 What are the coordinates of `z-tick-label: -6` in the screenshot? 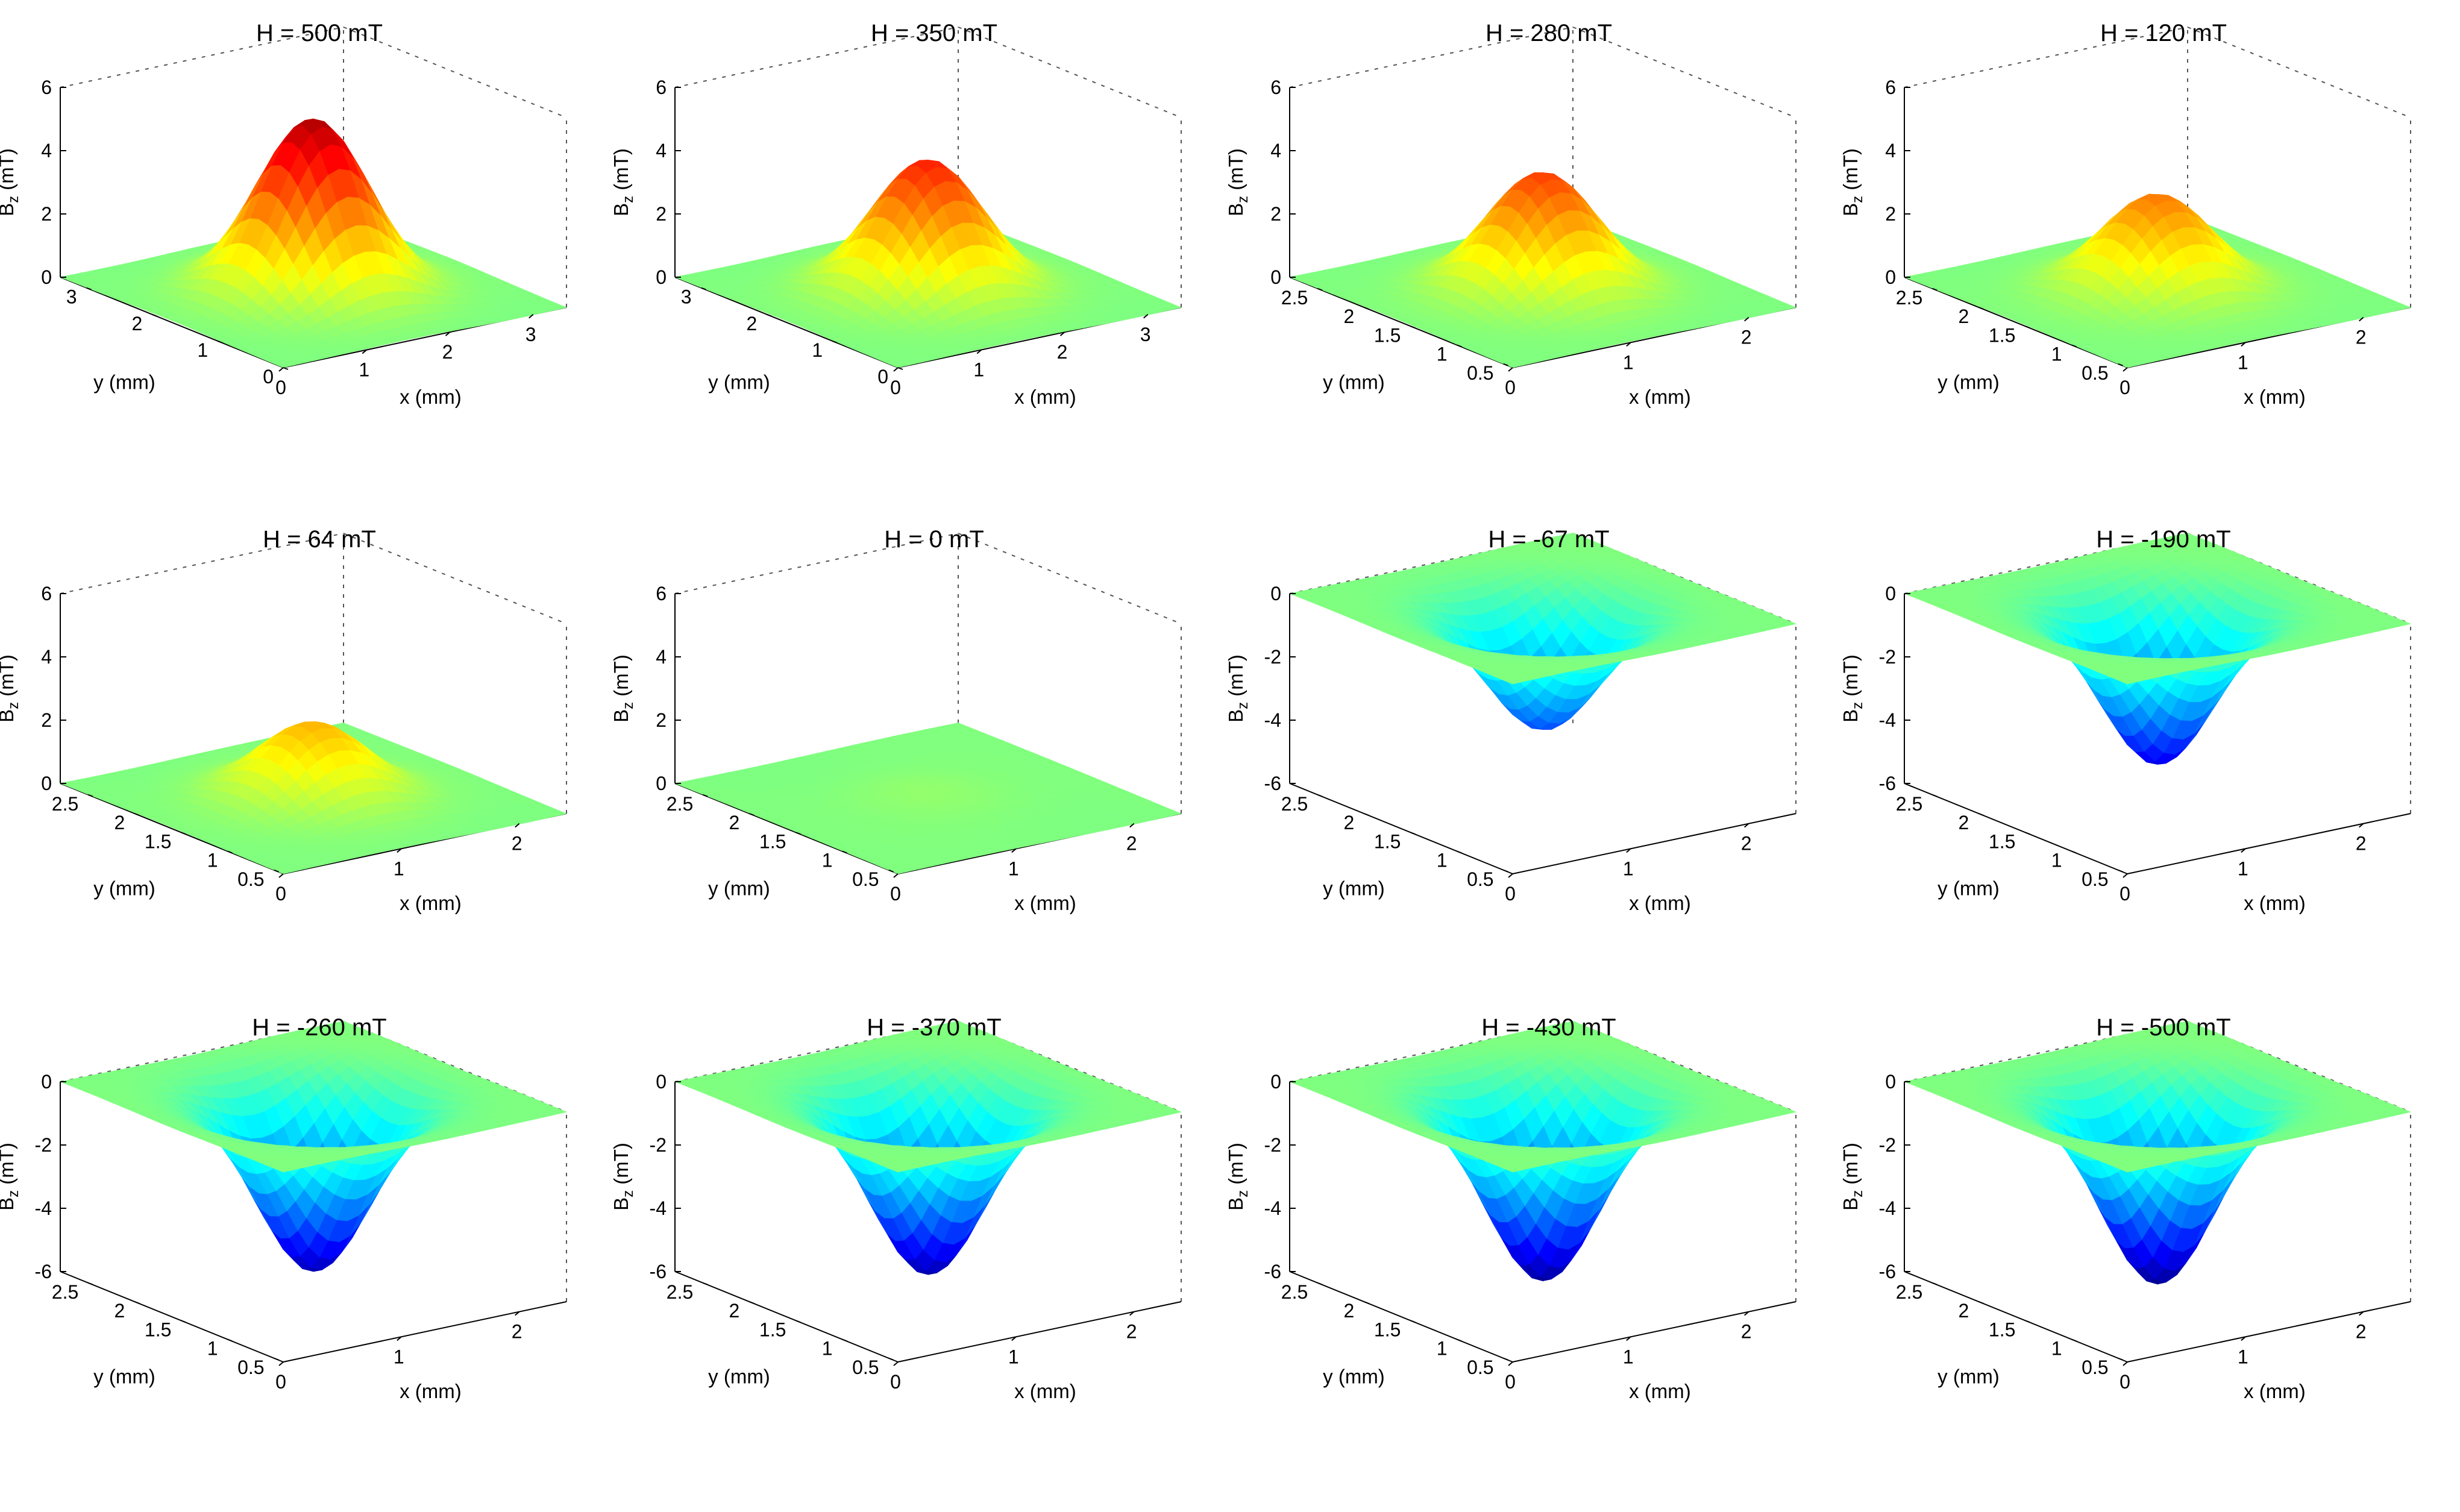 It's located at (1273, 784).